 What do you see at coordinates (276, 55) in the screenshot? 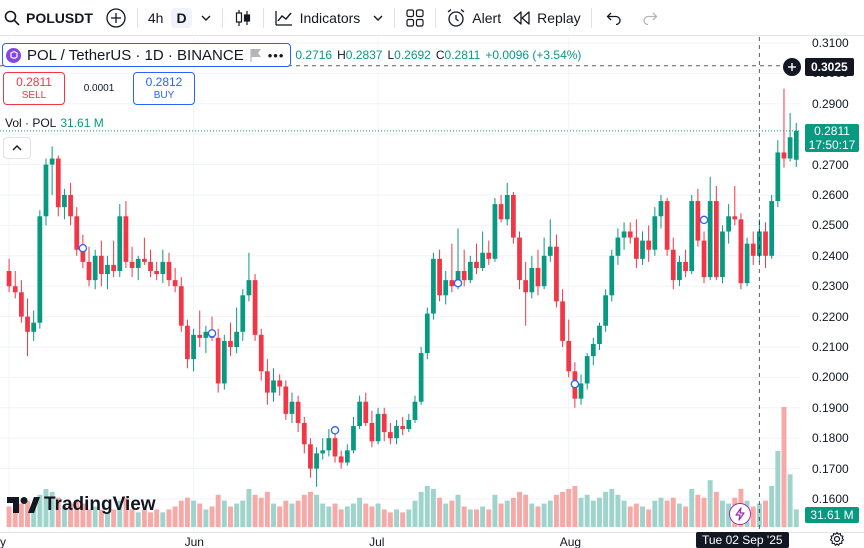
I see `more-dots-icon: •••` at bounding box center [276, 55].